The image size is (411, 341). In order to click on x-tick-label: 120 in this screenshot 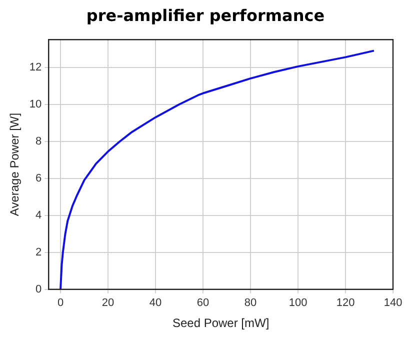, I will do `click(345, 303)`.